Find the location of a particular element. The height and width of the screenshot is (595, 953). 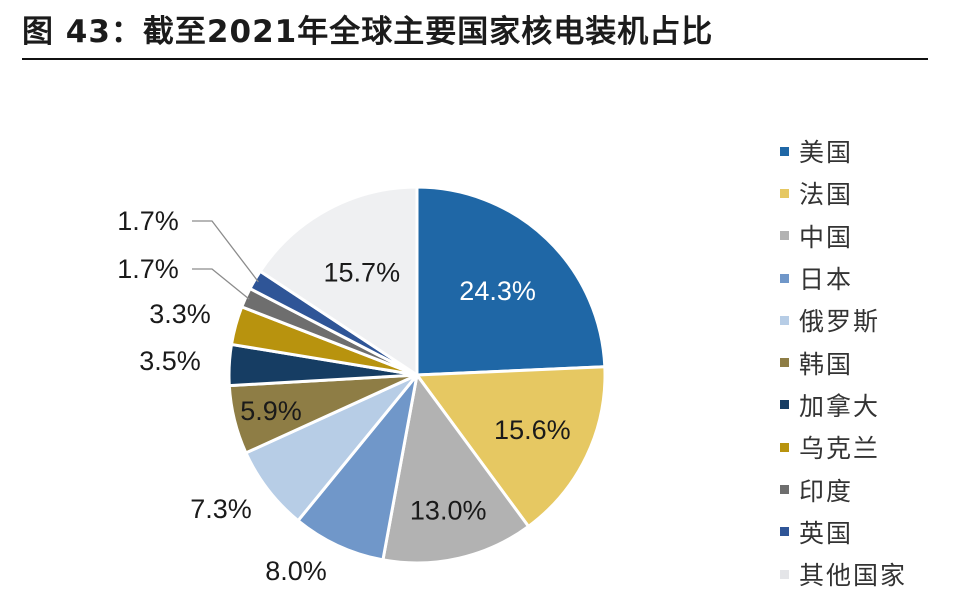

legend-item-5: 俄罗斯 is located at coordinates (865, 320).